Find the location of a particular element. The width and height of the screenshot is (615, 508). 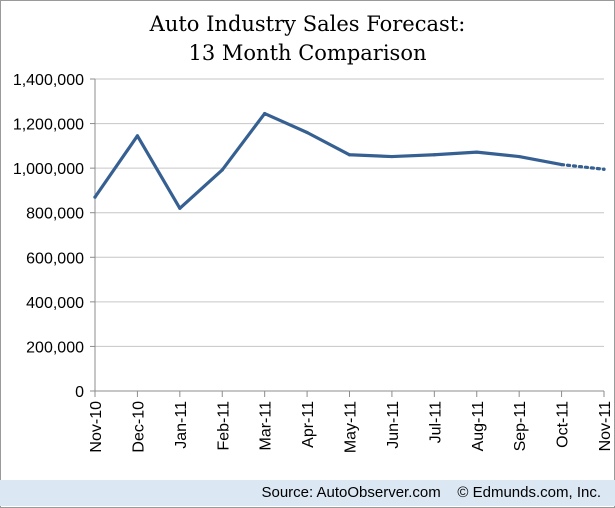

x-tick-label: Mar-11 is located at coordinates (266, 426).